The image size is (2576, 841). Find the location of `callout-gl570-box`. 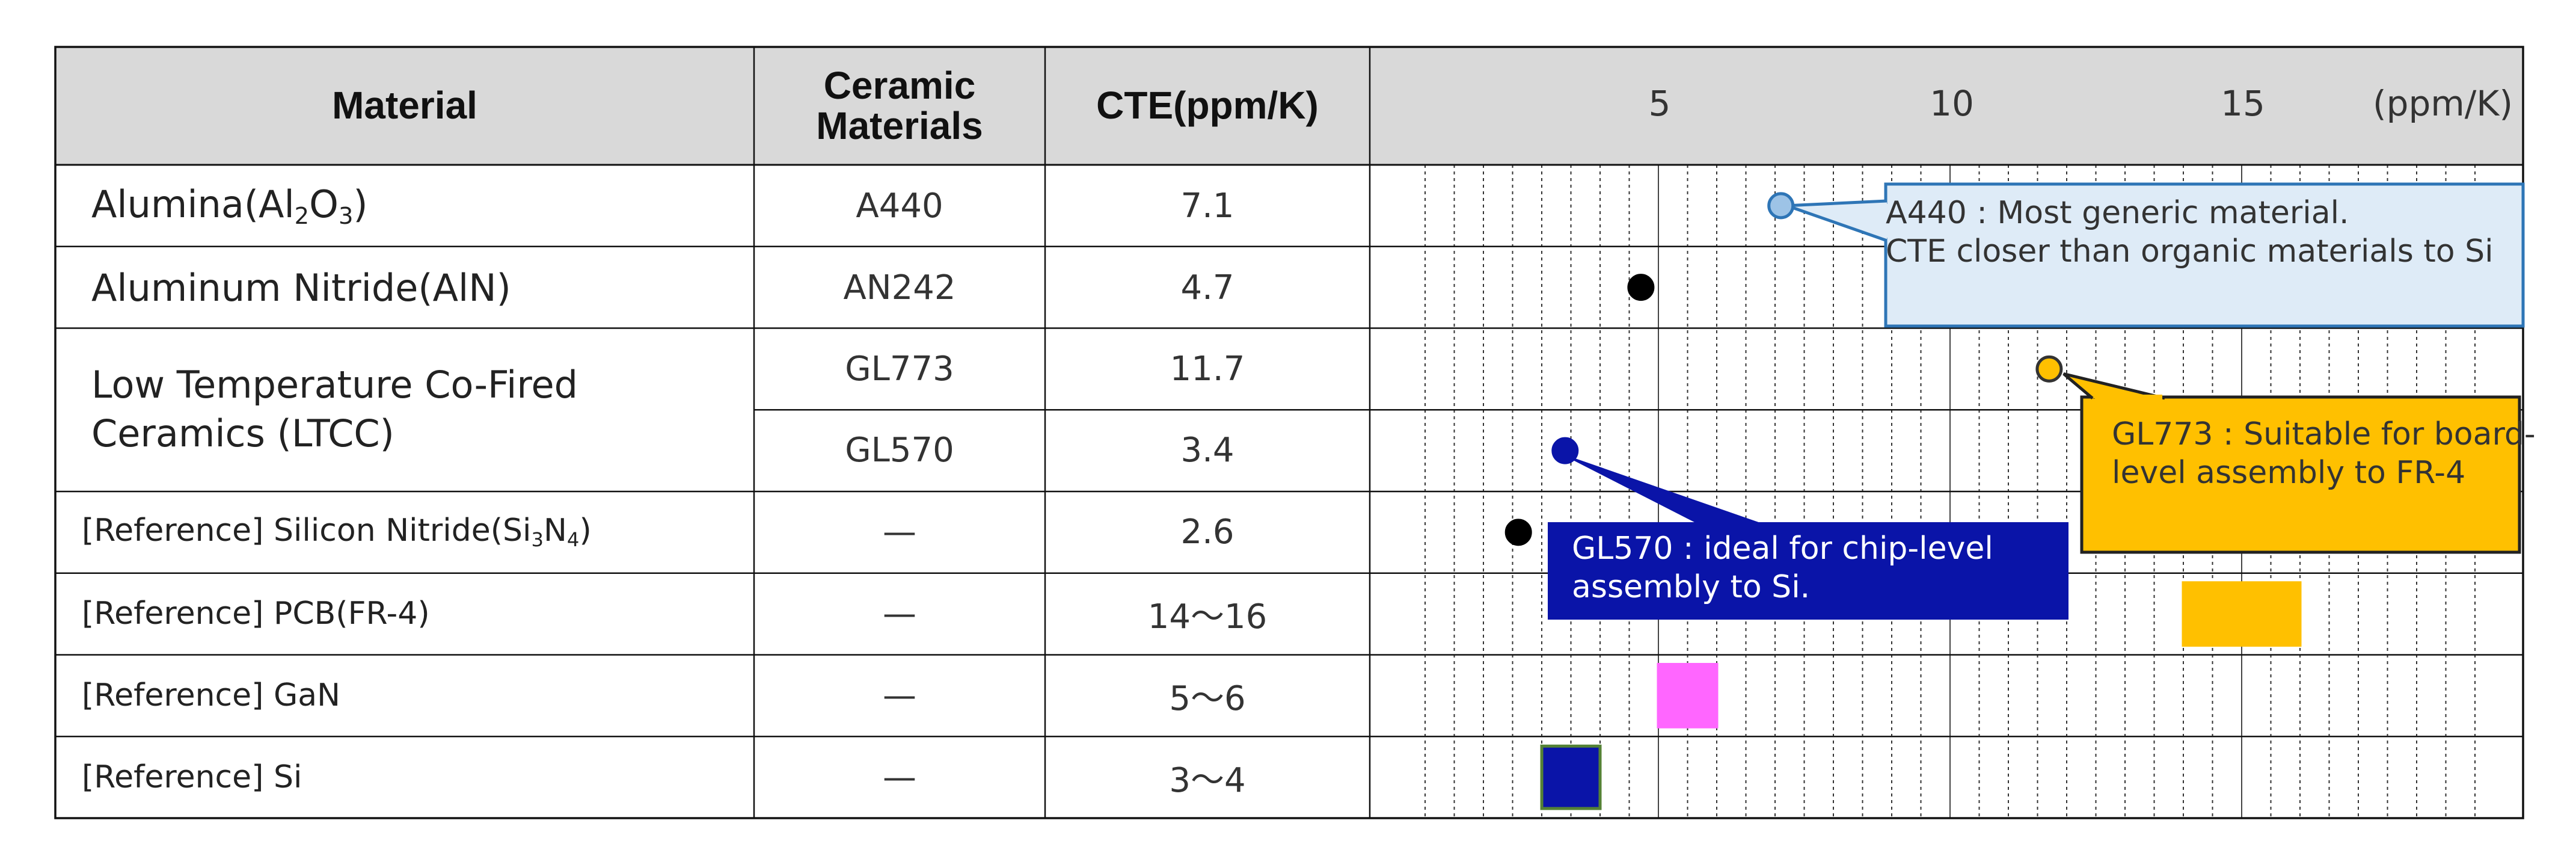

callout-gl570-box is located at coordinates (1808, 571).